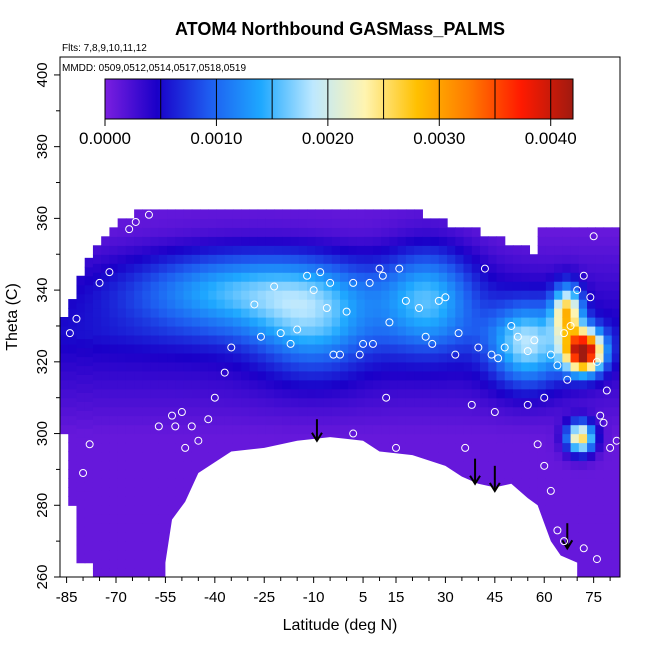 The image size is (650, 650). I want to click on flights-label: Flts: 7,8,9,10,11,12, so click(104, 48).